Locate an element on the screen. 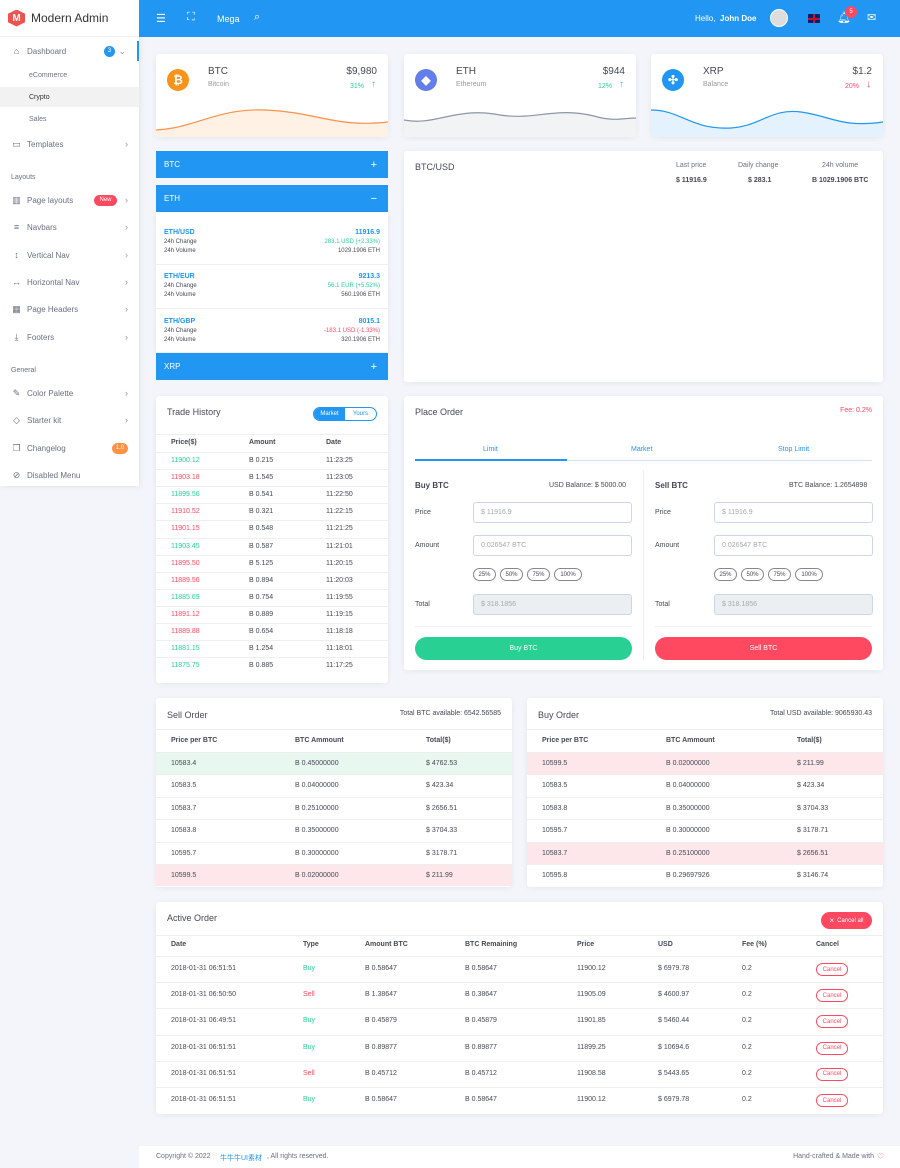 Image resolution: width=900 pixels, height=1168 pixels. trade-amount: B 0.548 is located at coordinates (261, 529).